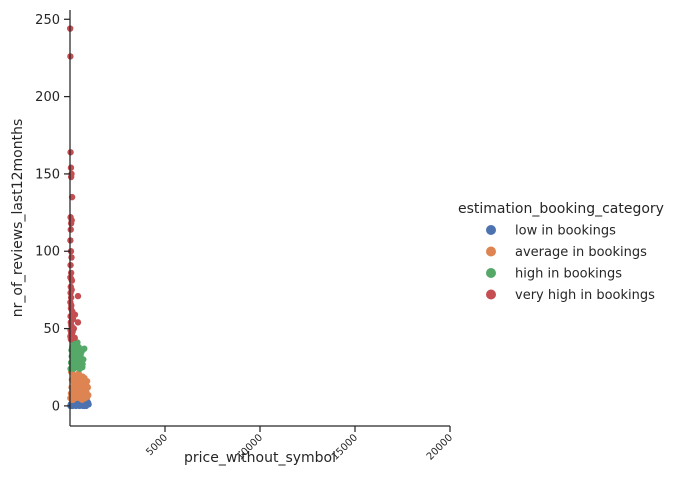  What do you see at coordinates (52, 213) in the screenshot?
I see `y-ticks: 0 50 100 150 200 250` at bounding box center [52, 213].